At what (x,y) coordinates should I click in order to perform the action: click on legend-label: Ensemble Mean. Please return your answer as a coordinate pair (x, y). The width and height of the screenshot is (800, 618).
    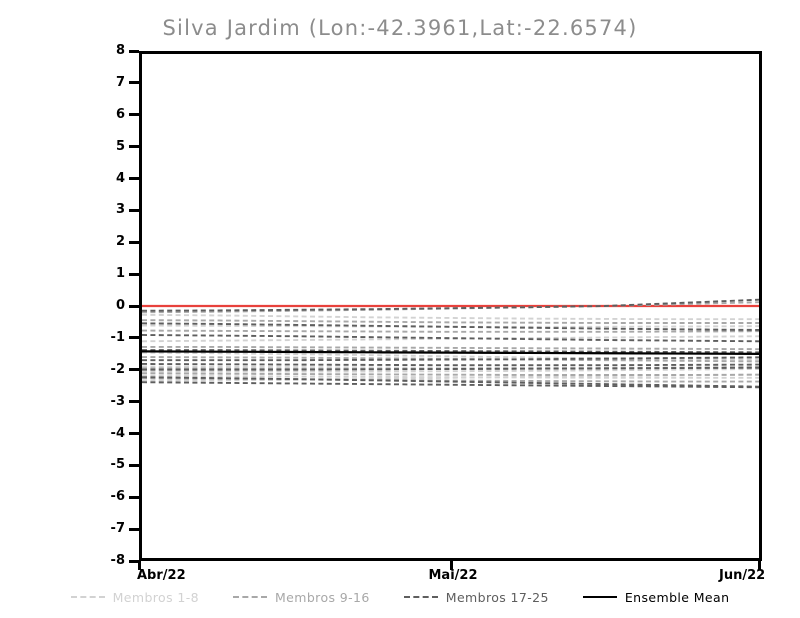
    Looking at the image, I should click on (677, 597).